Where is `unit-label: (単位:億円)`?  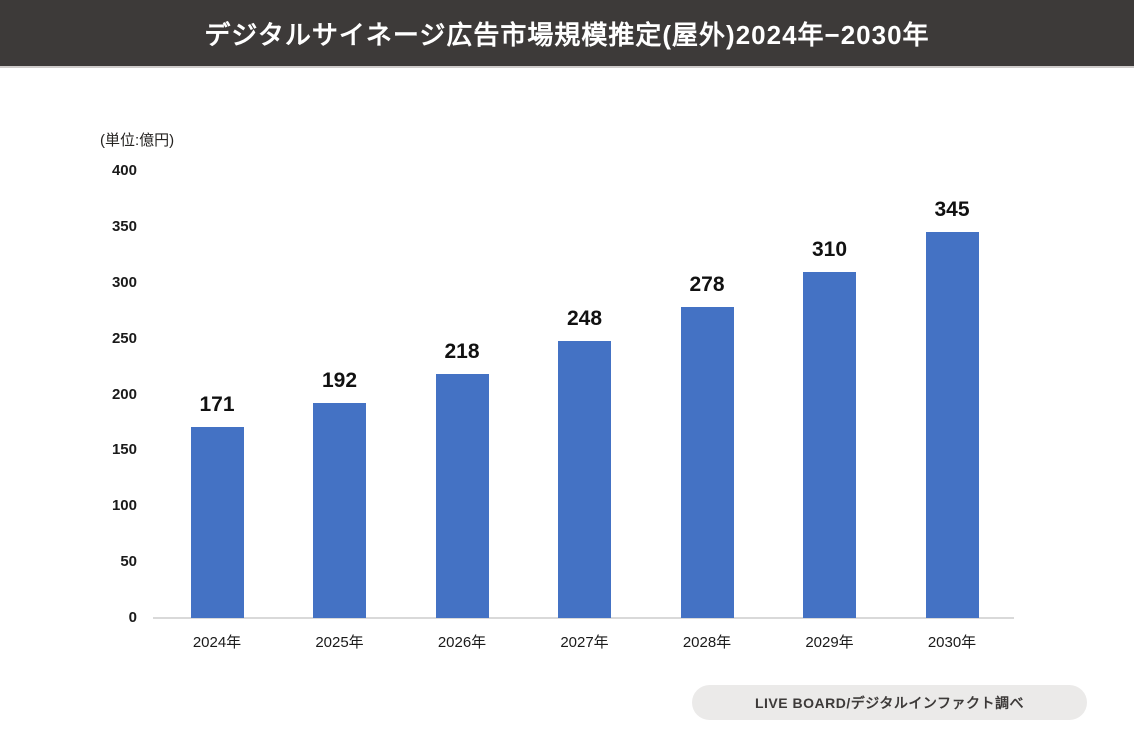 unit-label: (単位:億円) is located at coordinates (137, 140).